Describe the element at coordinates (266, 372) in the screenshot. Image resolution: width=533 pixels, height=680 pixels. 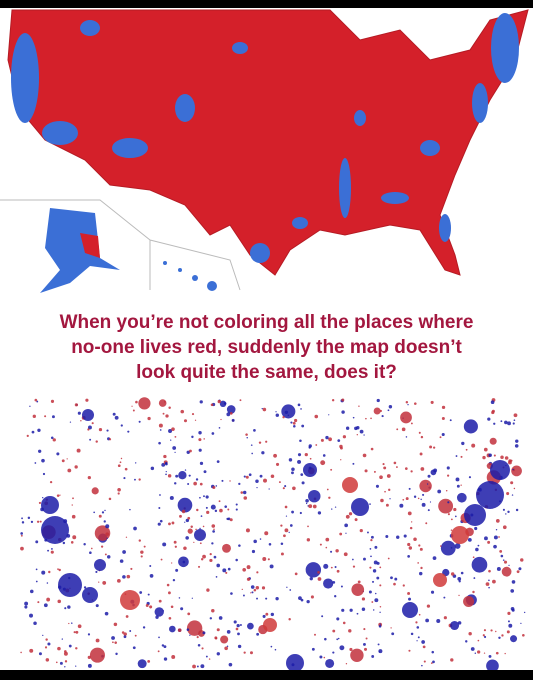
I see `caption-line: look quite the same, does it?` at that location.